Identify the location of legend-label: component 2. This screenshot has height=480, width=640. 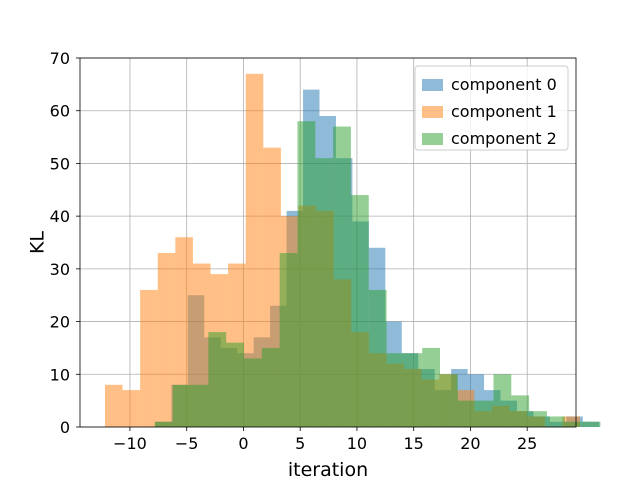
(504, 138).